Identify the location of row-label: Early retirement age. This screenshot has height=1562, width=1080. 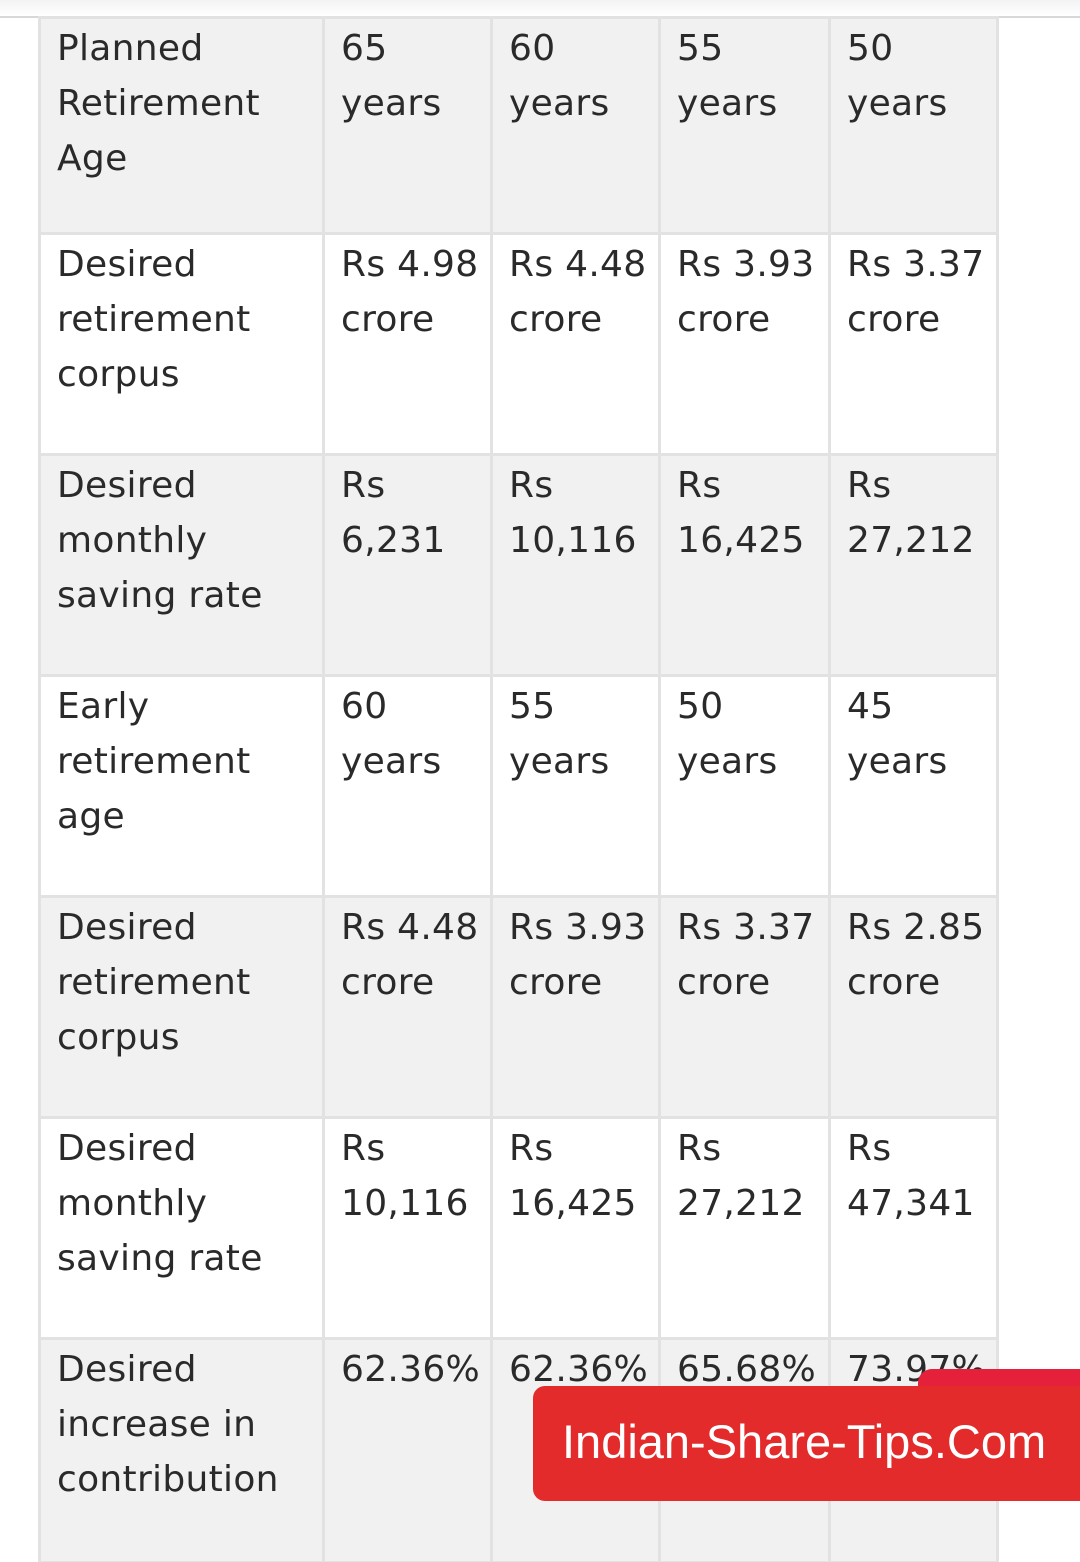
(181, 786).